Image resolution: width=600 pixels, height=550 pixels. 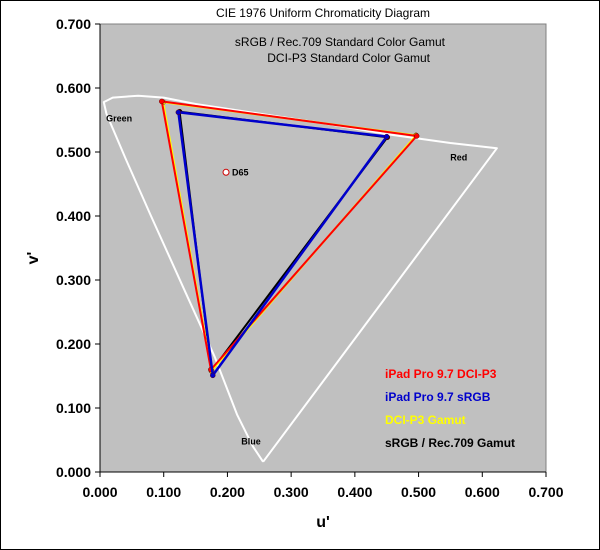 What do you see at coordinates (73, 280) in the screenshot?
I see `y-tick-label: 0.300` at bounding box center [73, 280].